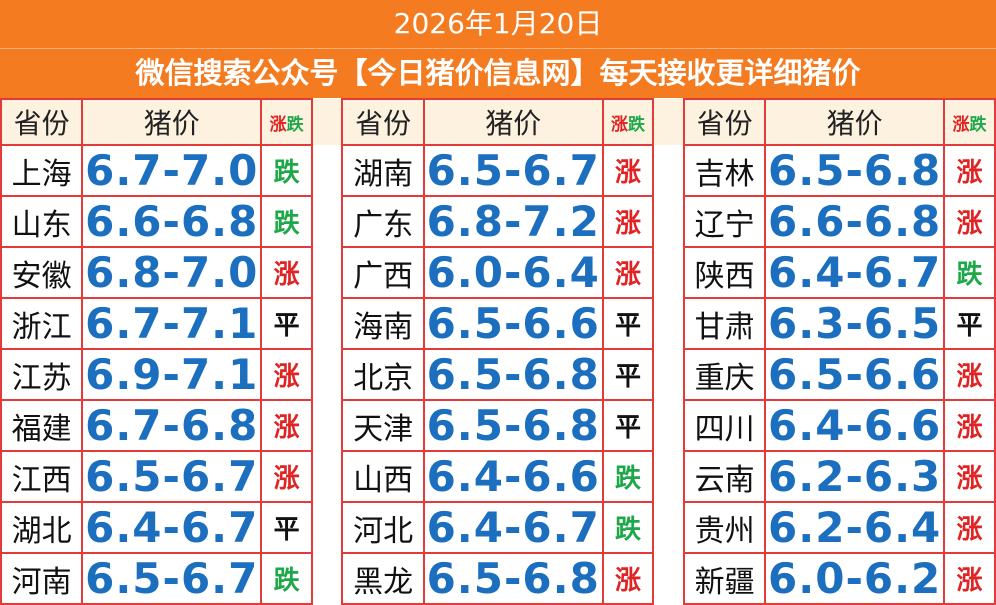  Describe the element at coordinates (724, 425) in the screenshot. I see `province: 四川` at that location.